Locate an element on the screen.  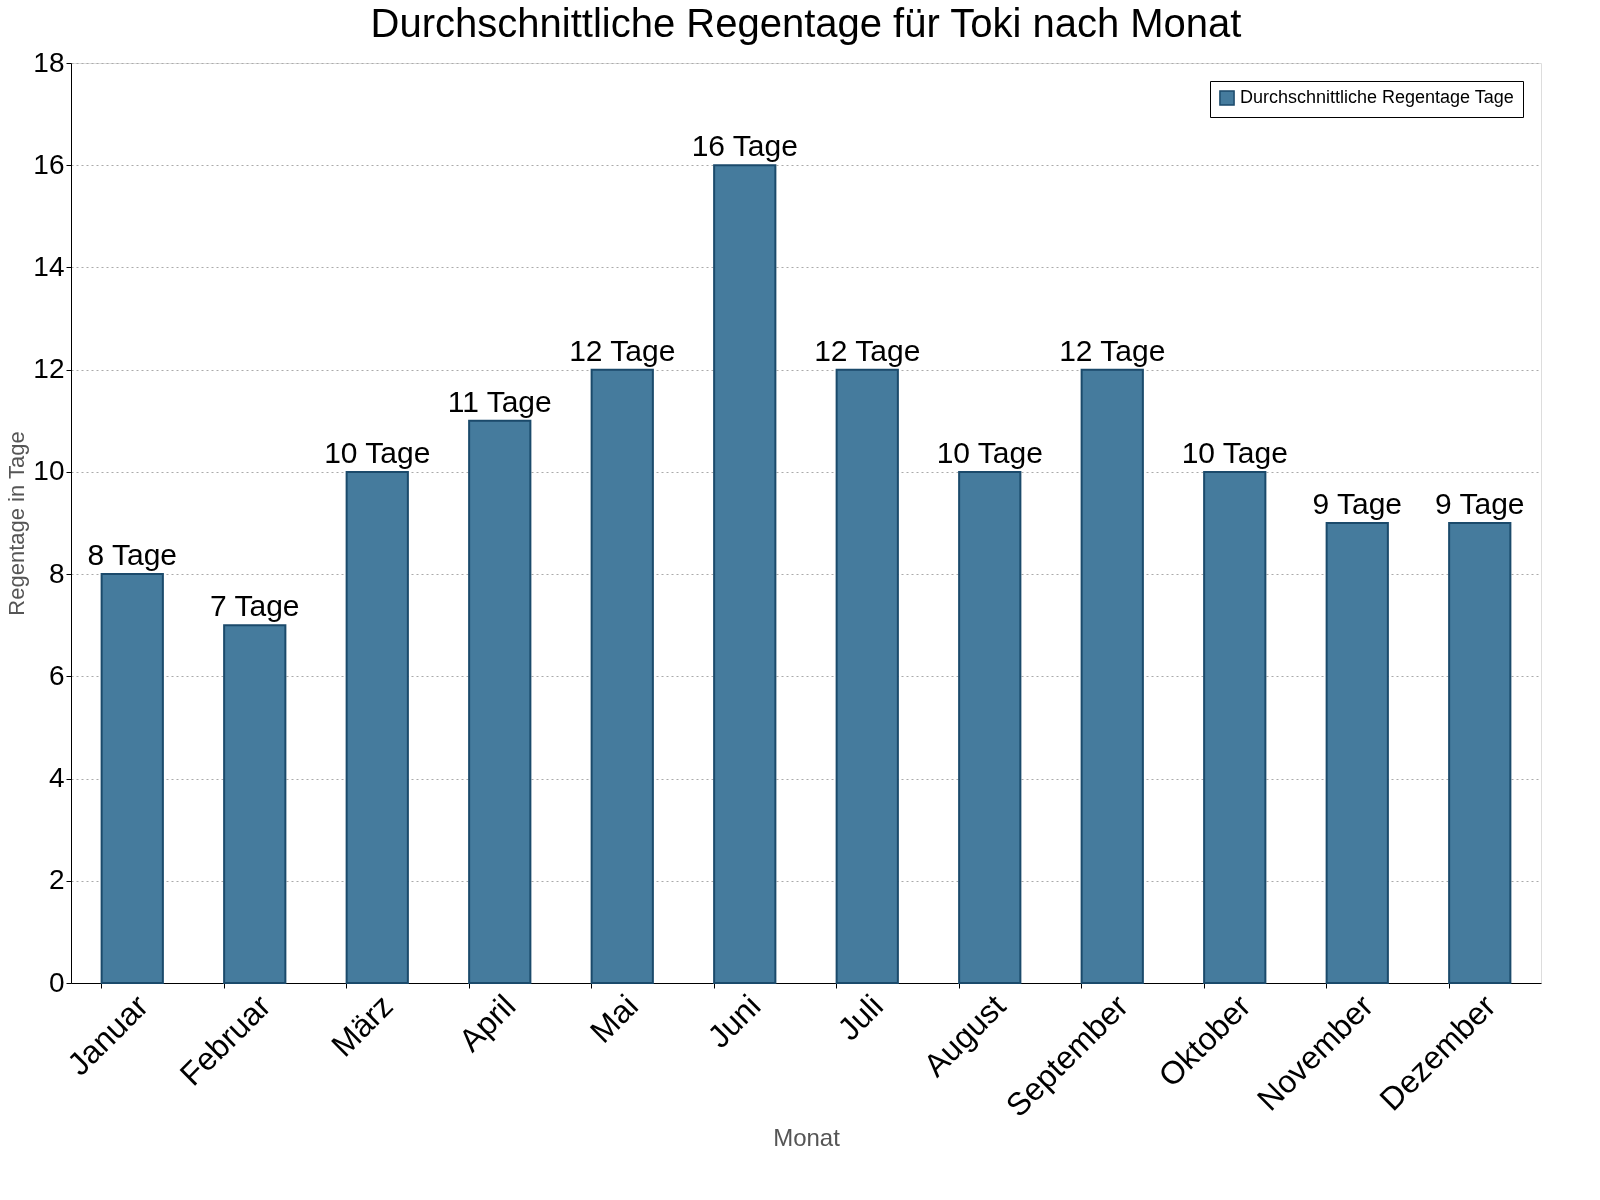
x-axis-title: Monat is located at coordinates (807, 1138).